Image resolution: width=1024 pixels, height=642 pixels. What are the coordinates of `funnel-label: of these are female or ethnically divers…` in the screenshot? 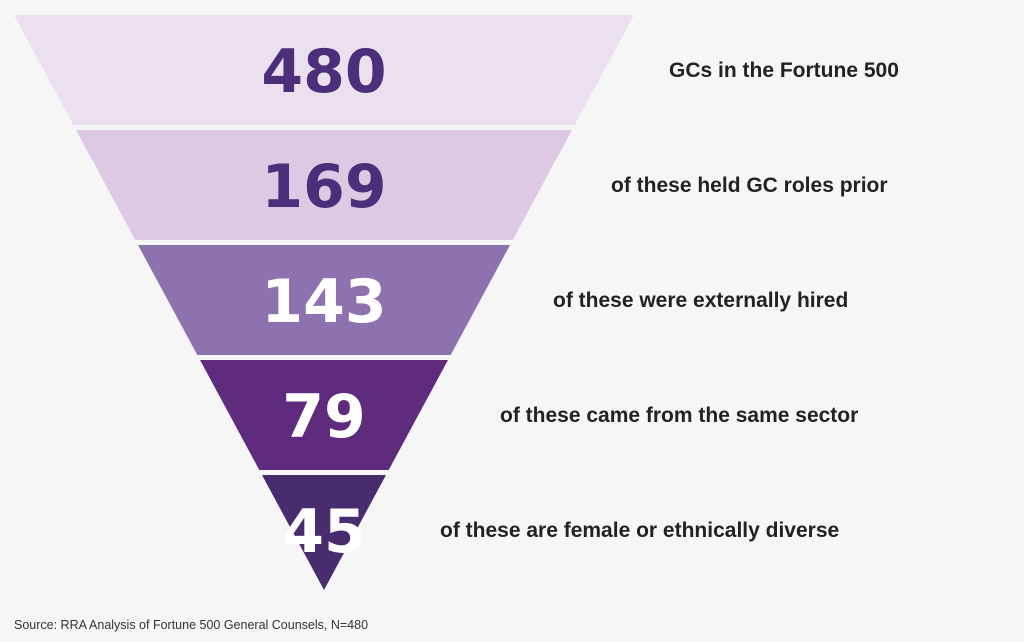 It's located at (639, 530).